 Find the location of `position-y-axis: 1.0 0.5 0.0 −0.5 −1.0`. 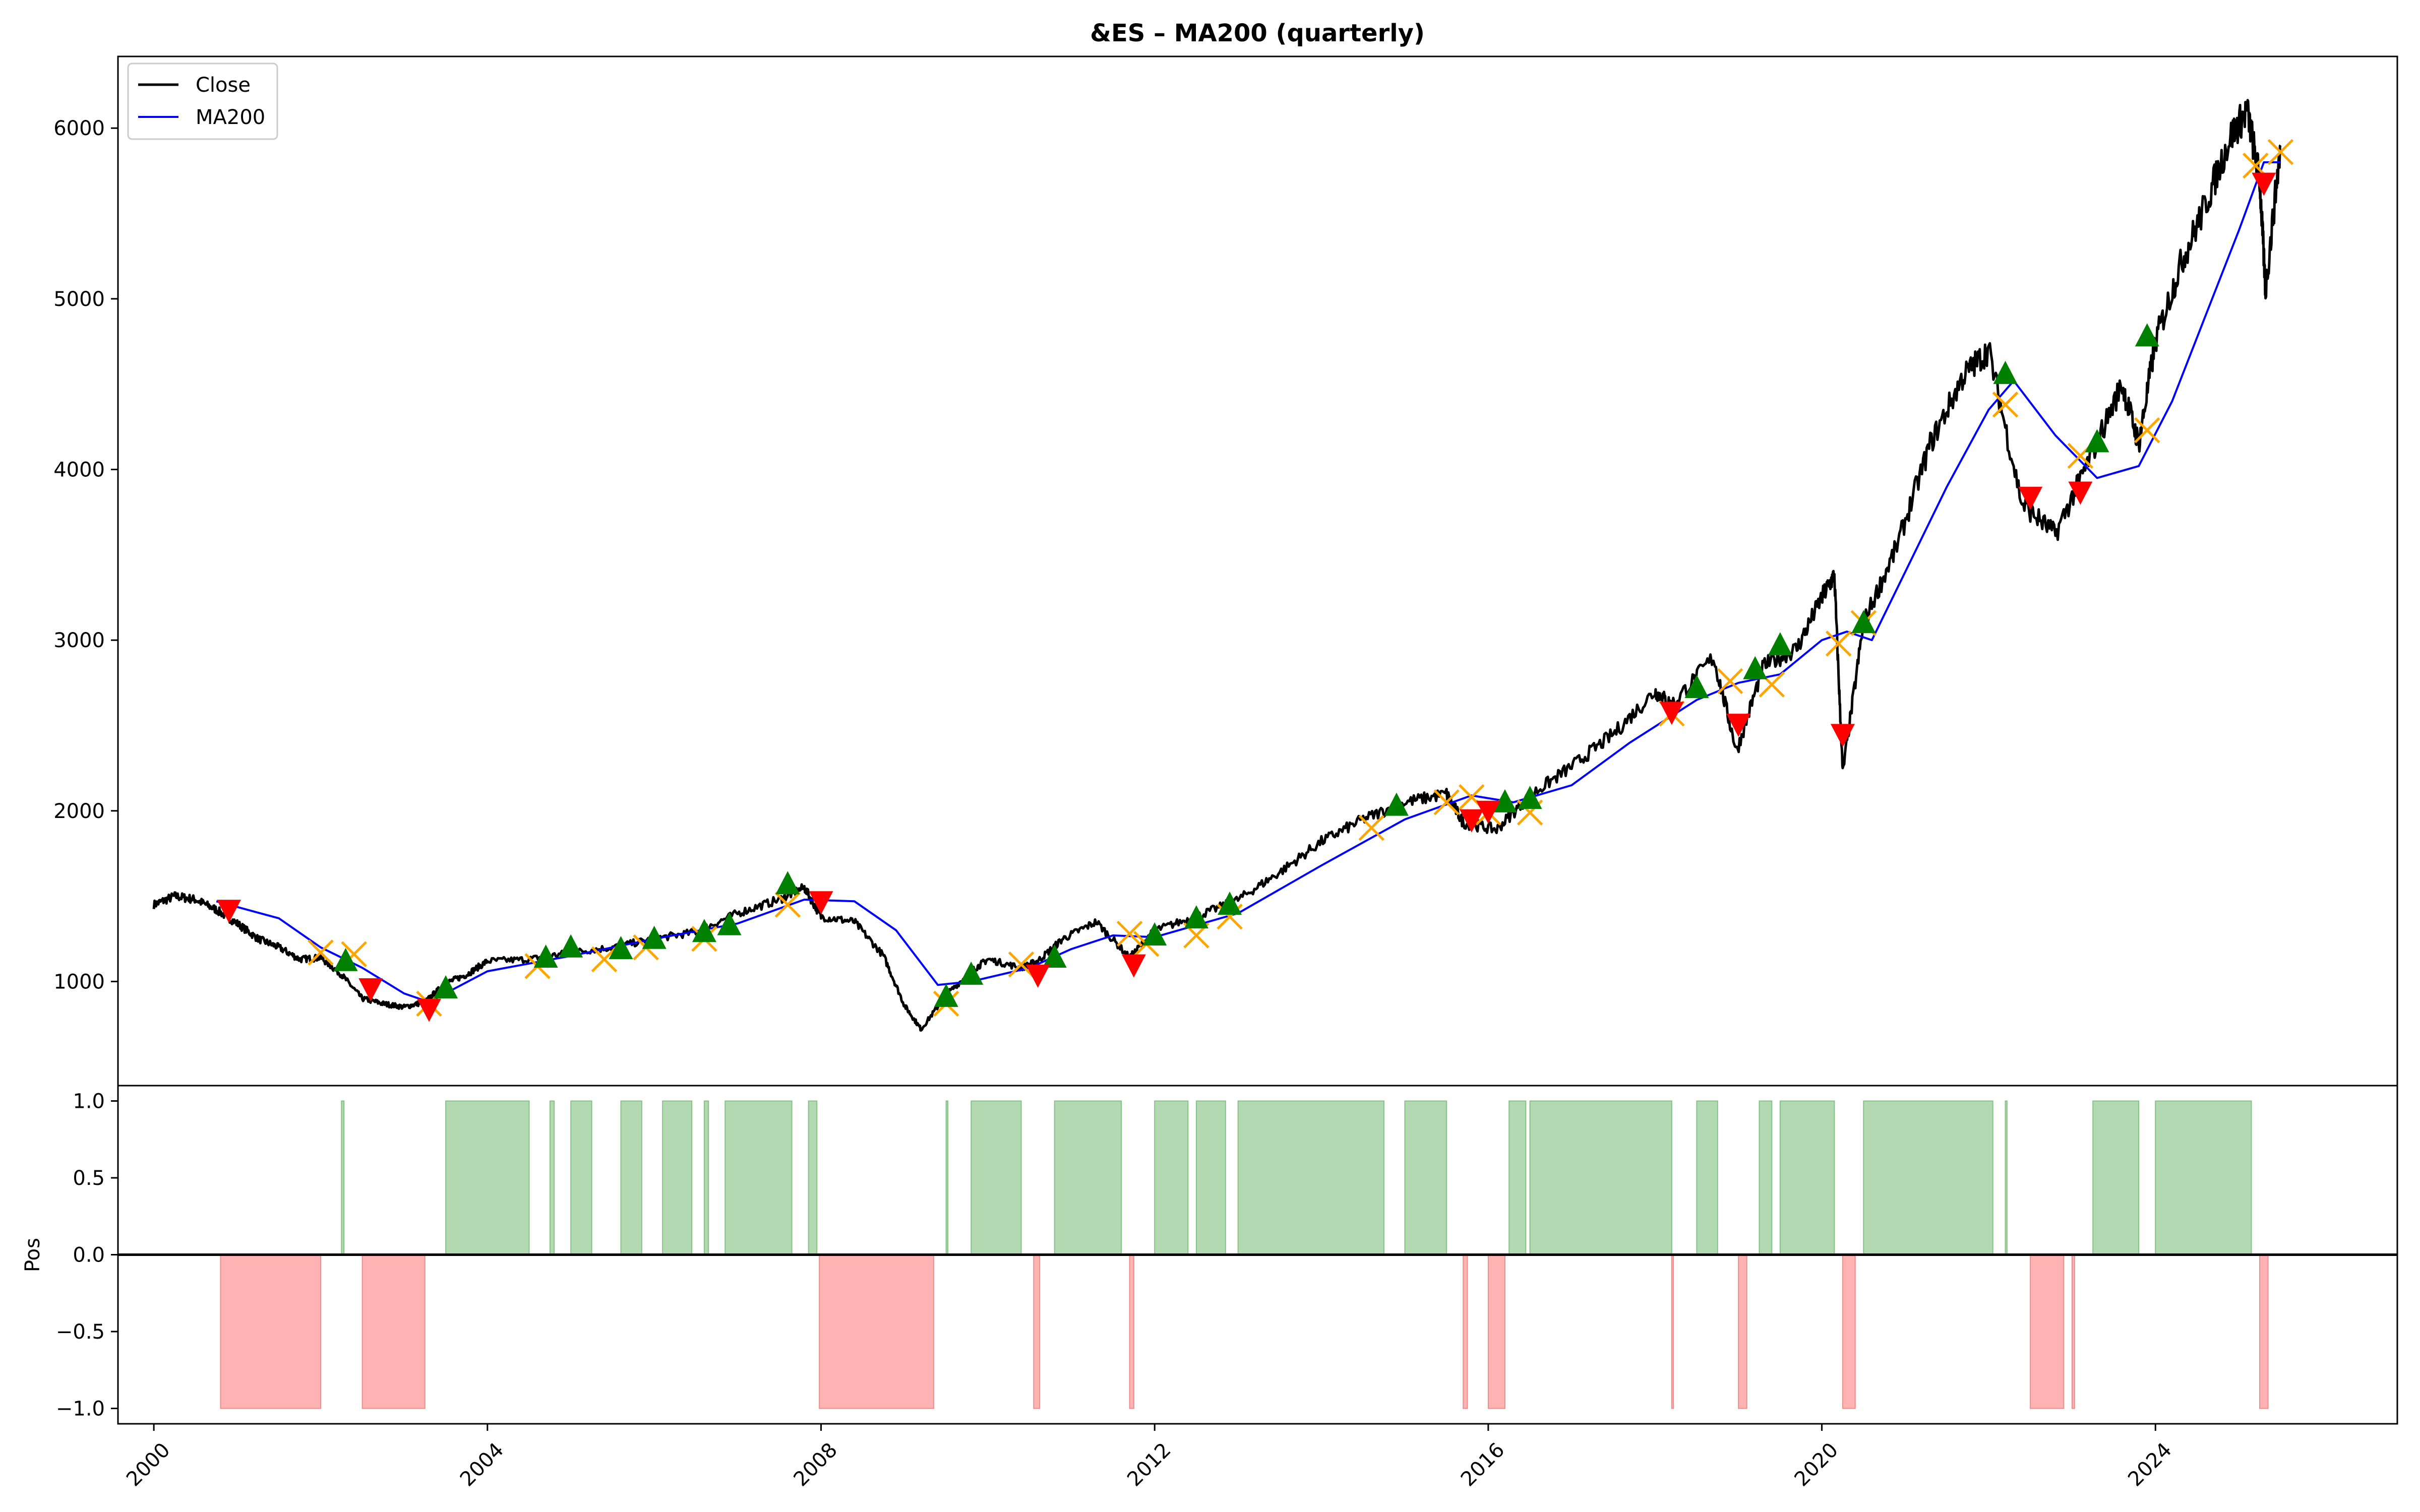

position-y-axis: 1.0 0.5 0.0 −0.5 −1.0 is located at coordinates (87, 1255).